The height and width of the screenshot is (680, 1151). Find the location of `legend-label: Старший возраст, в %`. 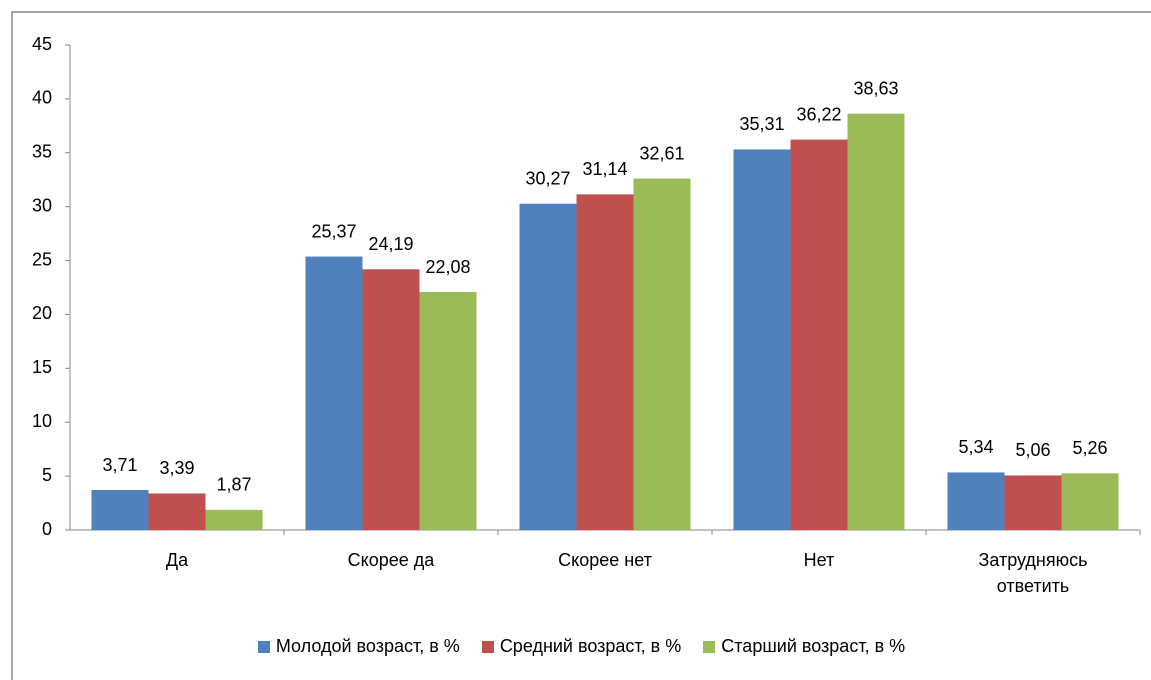

legend-label: Старший возраст, в % is located at coordinates (813, 646).